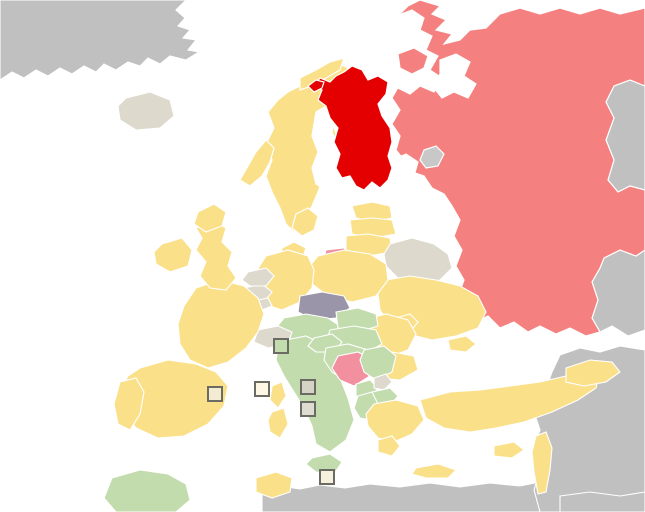 The image size is (645, 512). What do you see at coordinates (308, 409) in the screenshot?
I see `marker-vatican-city` at bounding box center [308, 409].